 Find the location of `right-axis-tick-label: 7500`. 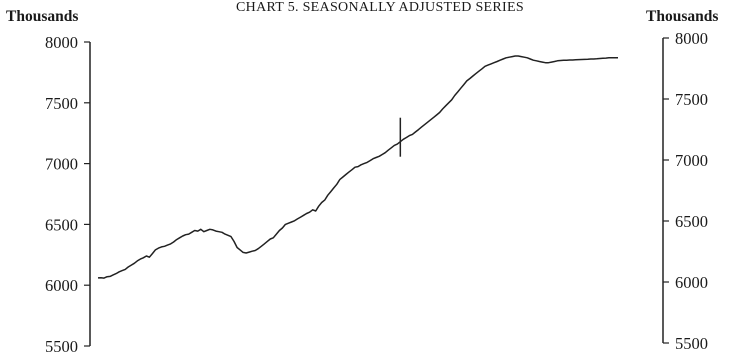

right-axis-tick-label: 7500 is located at coordinates (691, 99).